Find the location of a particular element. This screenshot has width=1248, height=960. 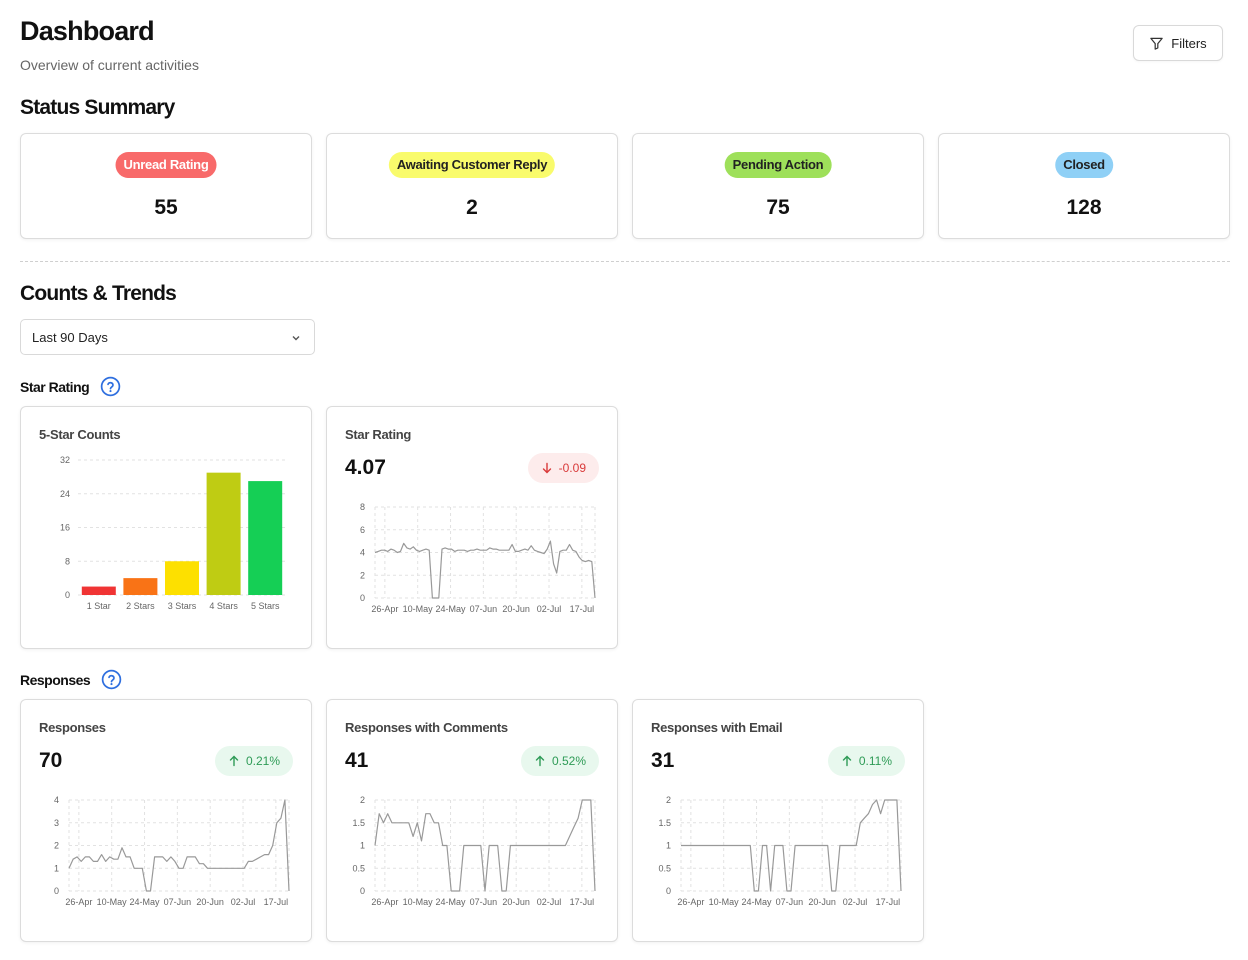

card-title: 5-Star Counts is located at coordinates (80, 434).